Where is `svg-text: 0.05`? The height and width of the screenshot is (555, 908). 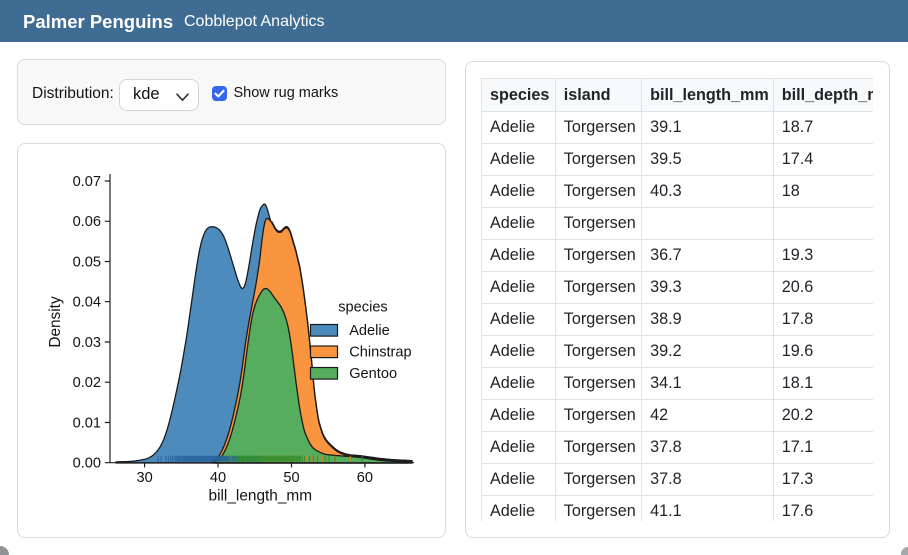
svg-text: 0.05 is located at coordinates (87, 262).